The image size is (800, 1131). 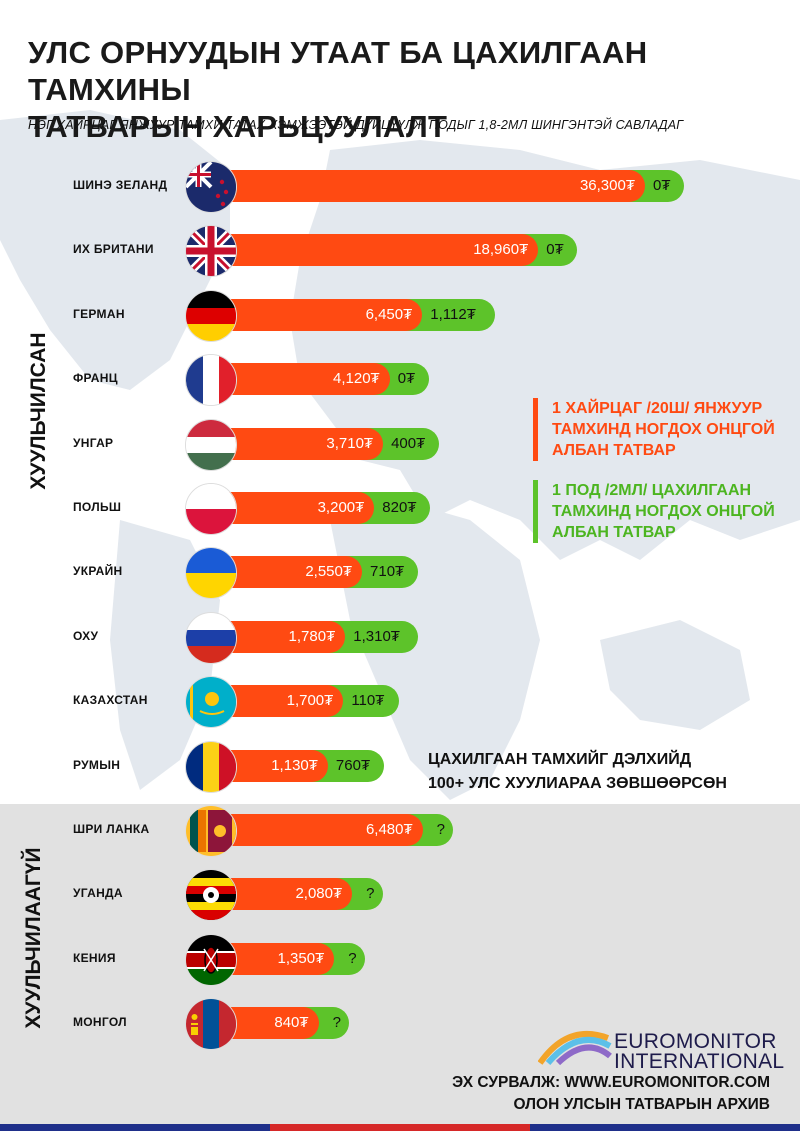 I want to click on country-label: УКРАЙН, so click(x=98, y=571).